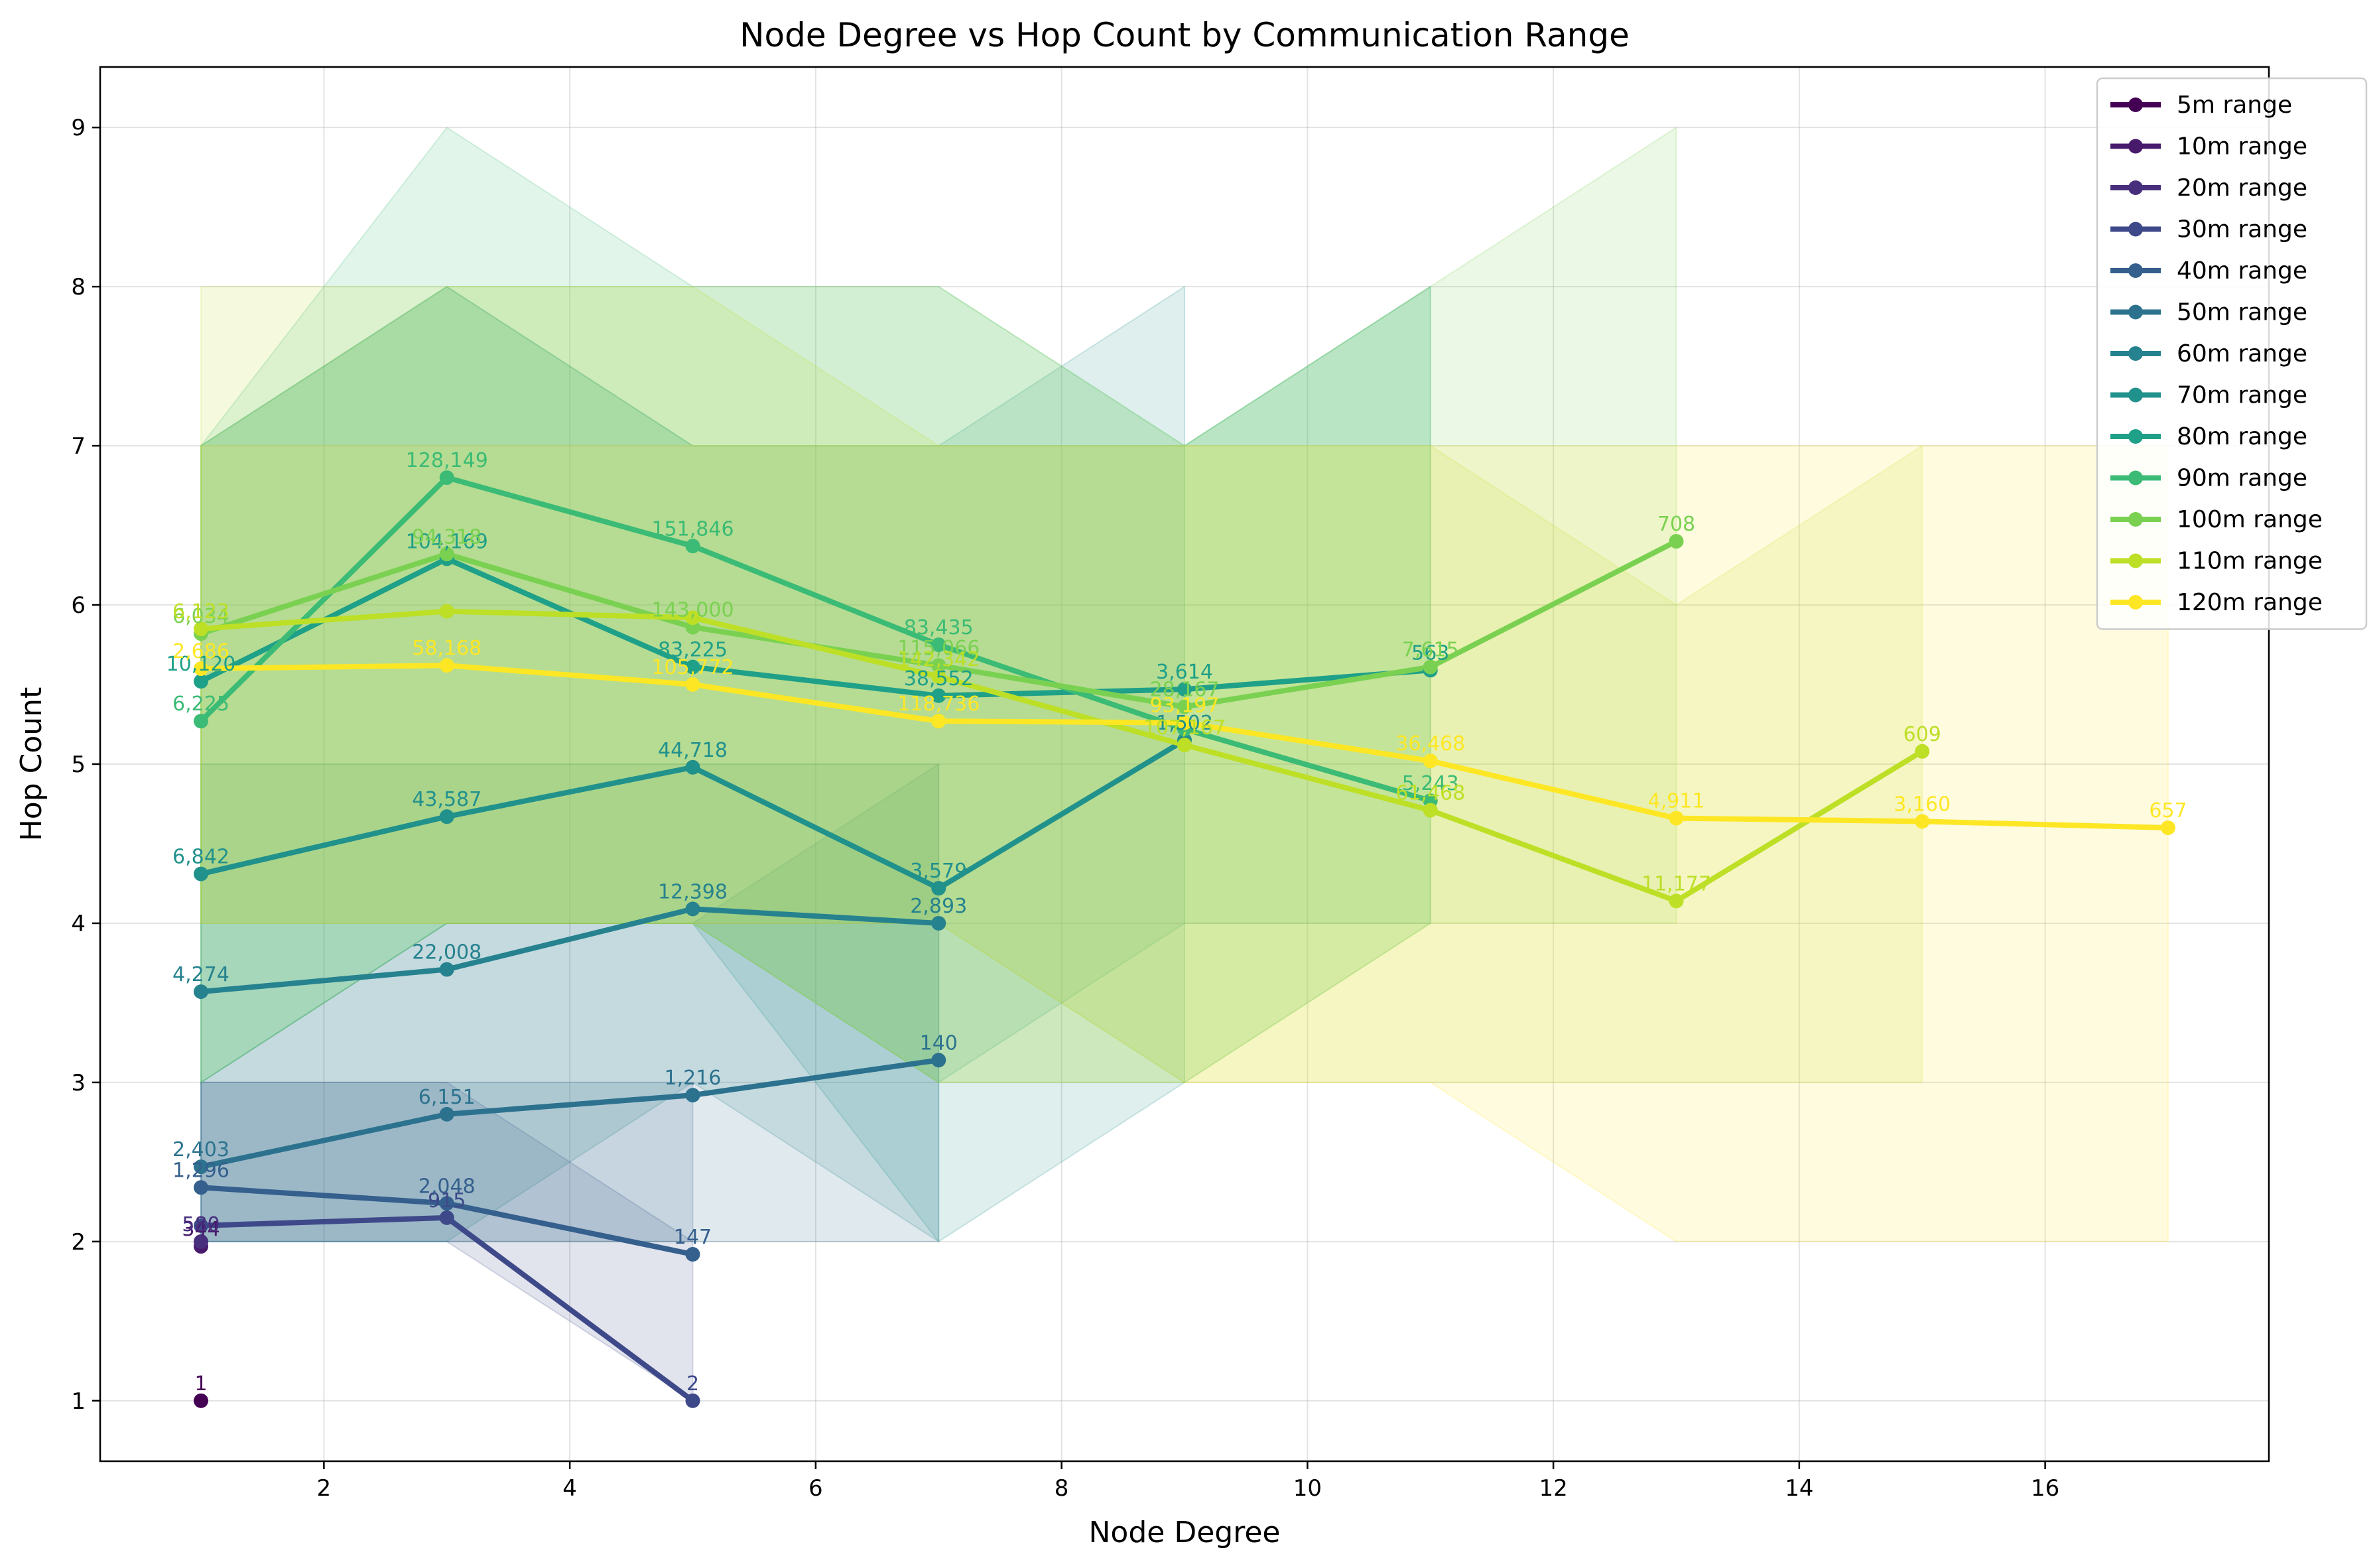 Image resolution: width=2379 pixels, height=1568 pixels. What do you see at coordinates (79, 764) in the screenshot?
I see `y-tick-label: 5` at bounding box center [79, 764].